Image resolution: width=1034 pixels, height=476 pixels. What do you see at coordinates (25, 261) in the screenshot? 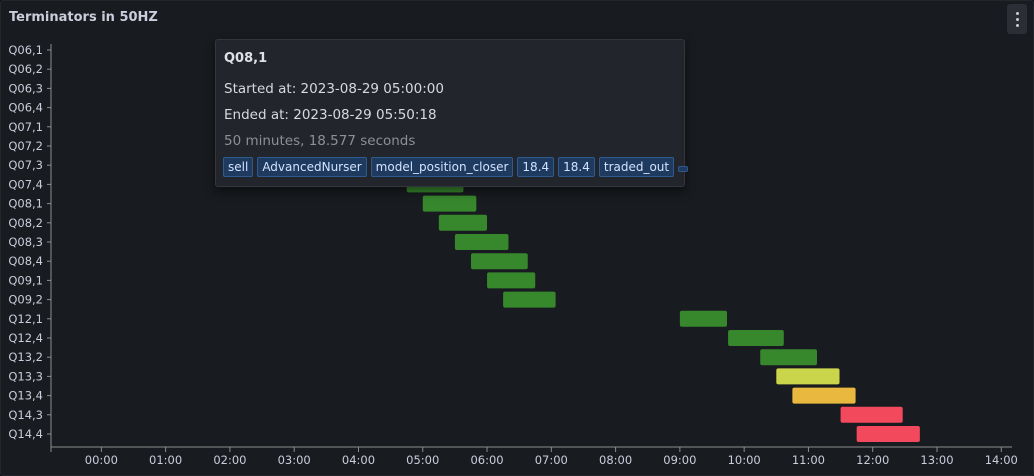
I see `y-tick-label: Q08,4` at bounding box center [25, 261].